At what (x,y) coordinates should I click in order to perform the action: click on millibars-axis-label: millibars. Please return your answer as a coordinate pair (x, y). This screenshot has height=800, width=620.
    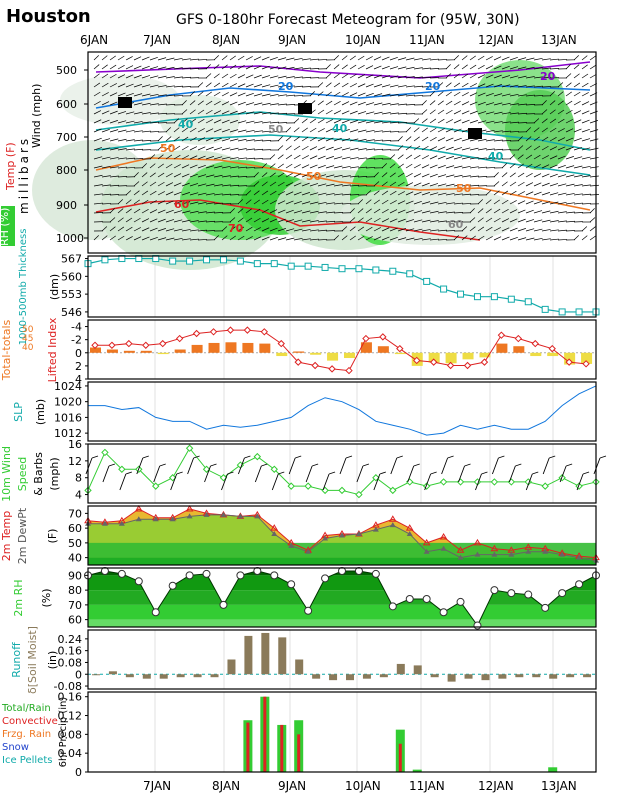
    Looking at the image, I should click on (24, 175).